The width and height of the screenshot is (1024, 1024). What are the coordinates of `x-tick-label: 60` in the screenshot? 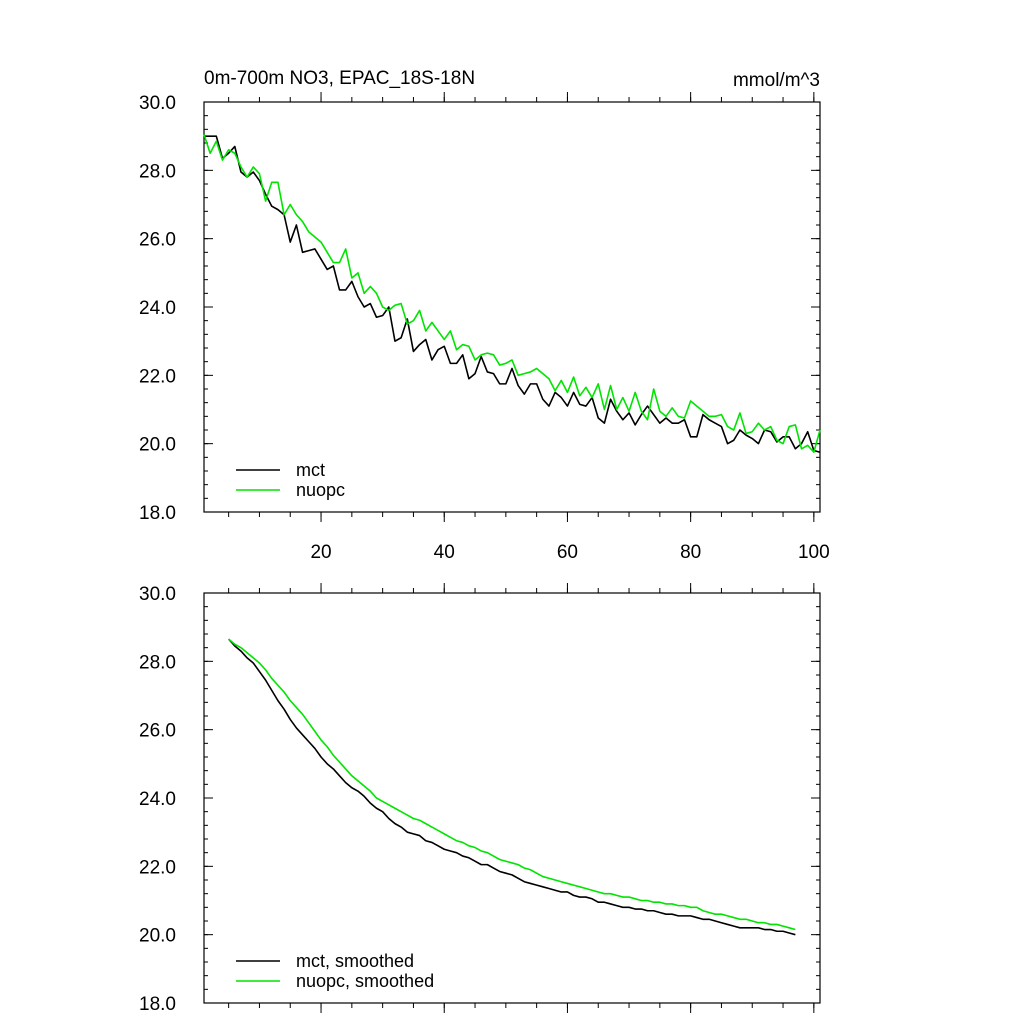 It's located at (567, 552).